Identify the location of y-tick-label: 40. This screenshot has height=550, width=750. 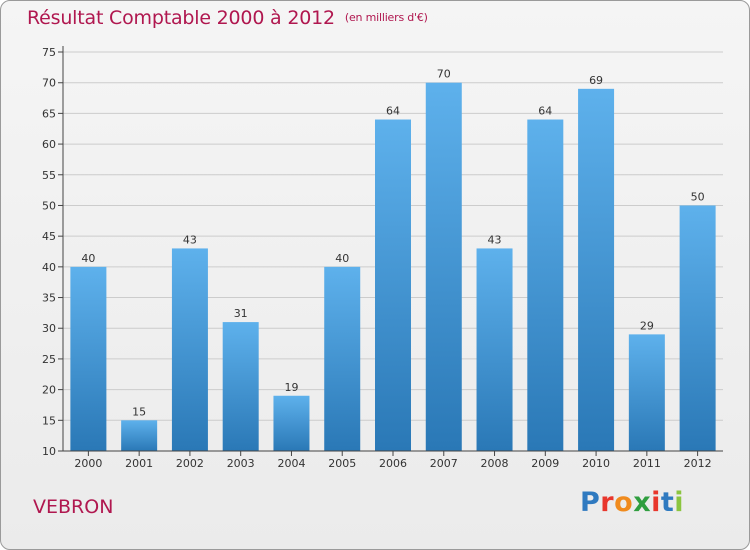
(49, 267).